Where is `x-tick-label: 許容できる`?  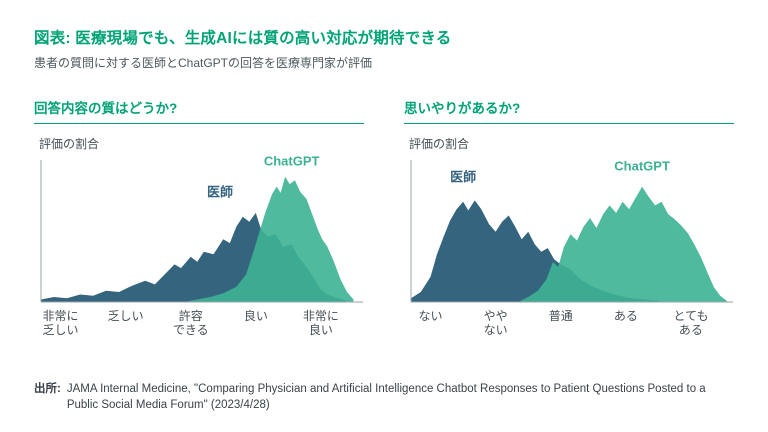
x-tick-label: 許容できる is located at coordinates (191, 322).